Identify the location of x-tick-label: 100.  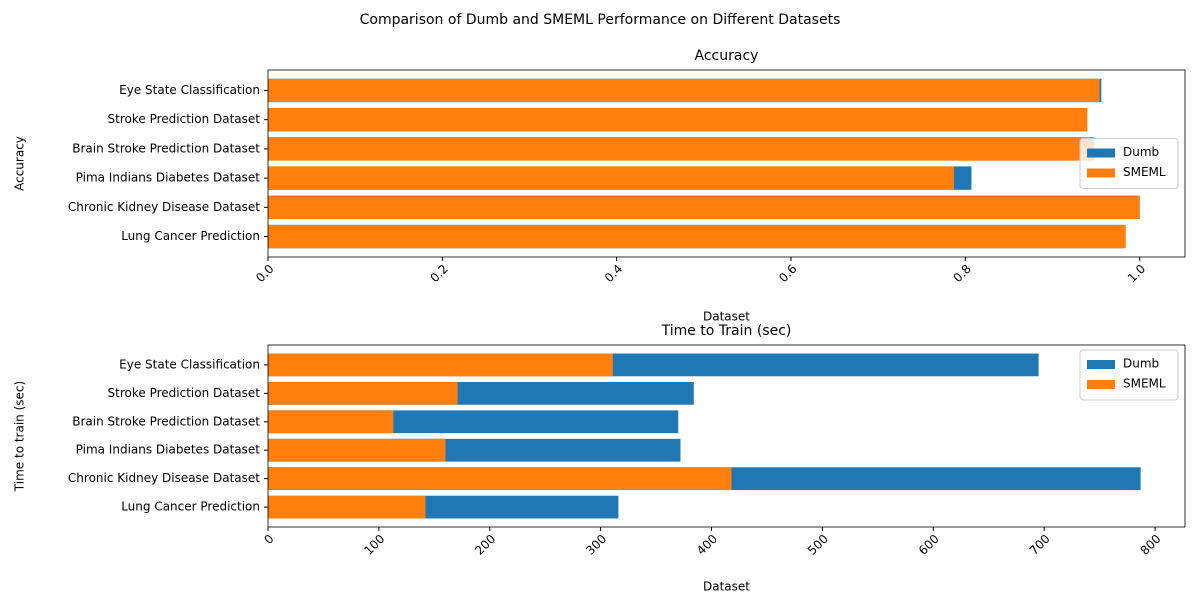
(374, 545).